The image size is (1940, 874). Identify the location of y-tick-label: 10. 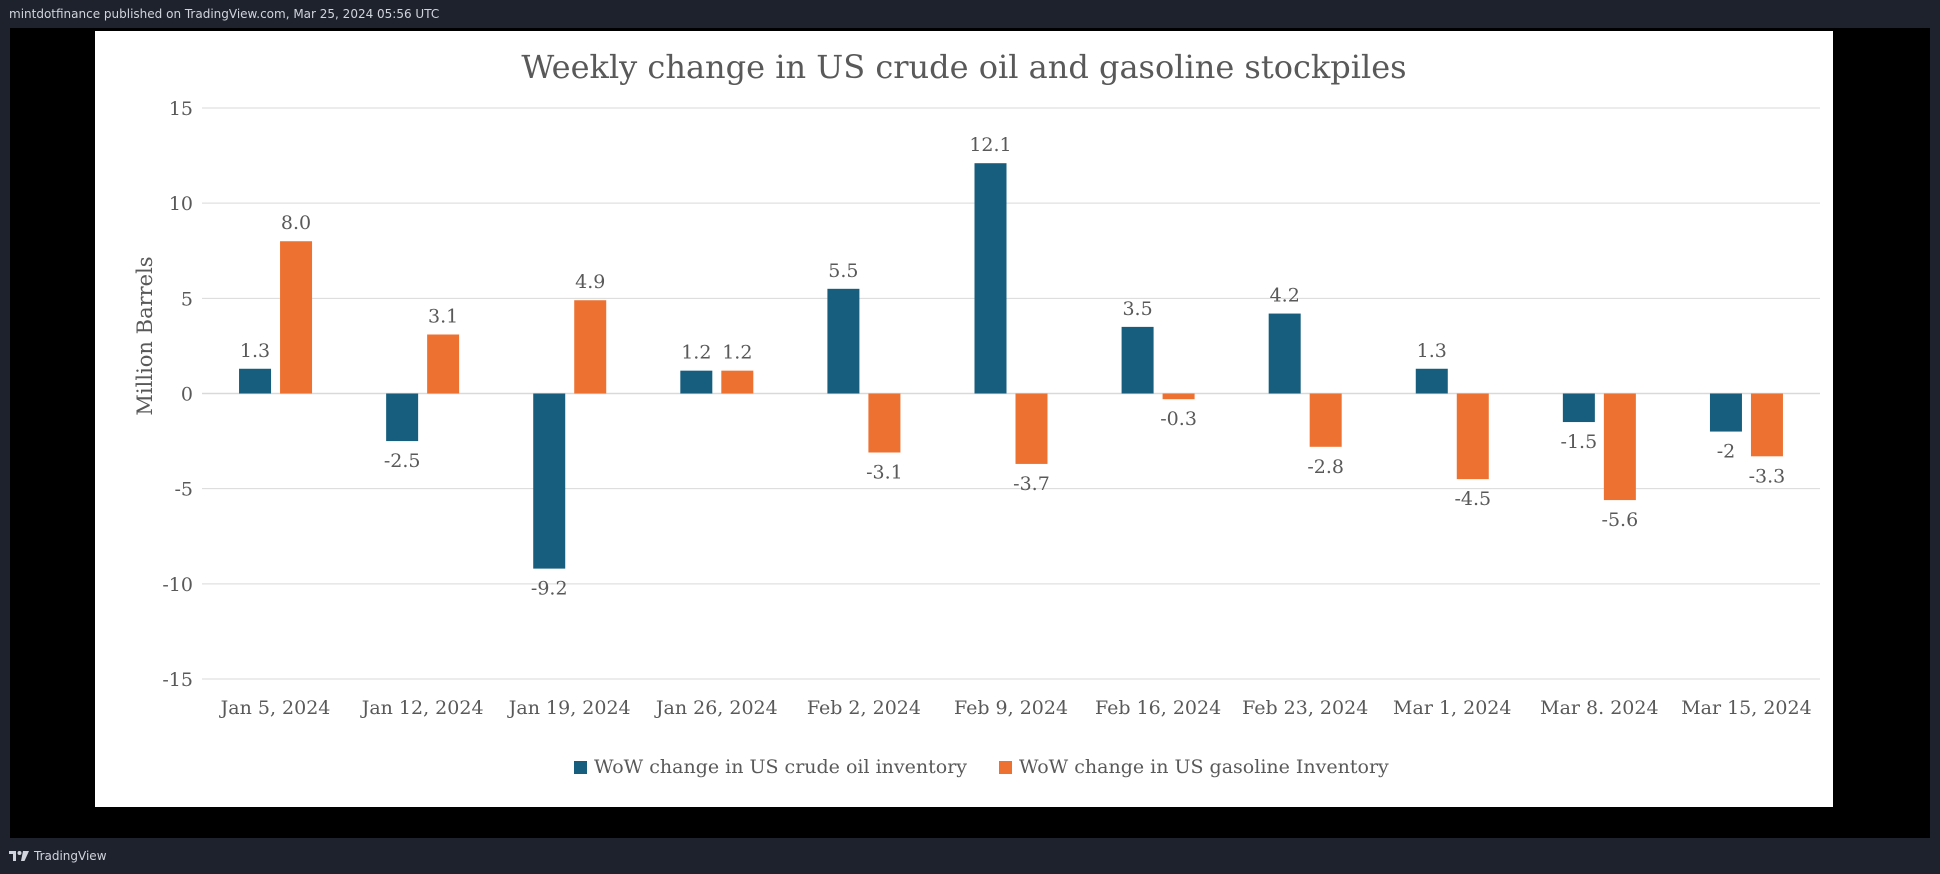
(181, 204).